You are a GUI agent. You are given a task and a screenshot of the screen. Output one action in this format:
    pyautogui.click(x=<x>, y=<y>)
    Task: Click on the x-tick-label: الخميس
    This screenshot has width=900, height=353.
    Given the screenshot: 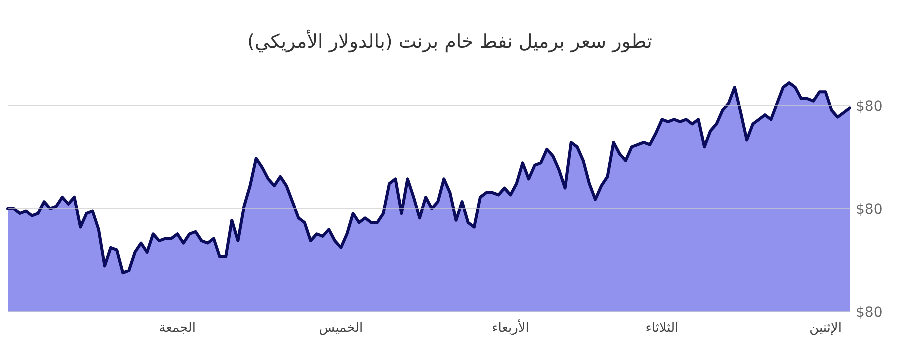 What is the action you would take?
    pyautogui.click(x=341, y=328)
    